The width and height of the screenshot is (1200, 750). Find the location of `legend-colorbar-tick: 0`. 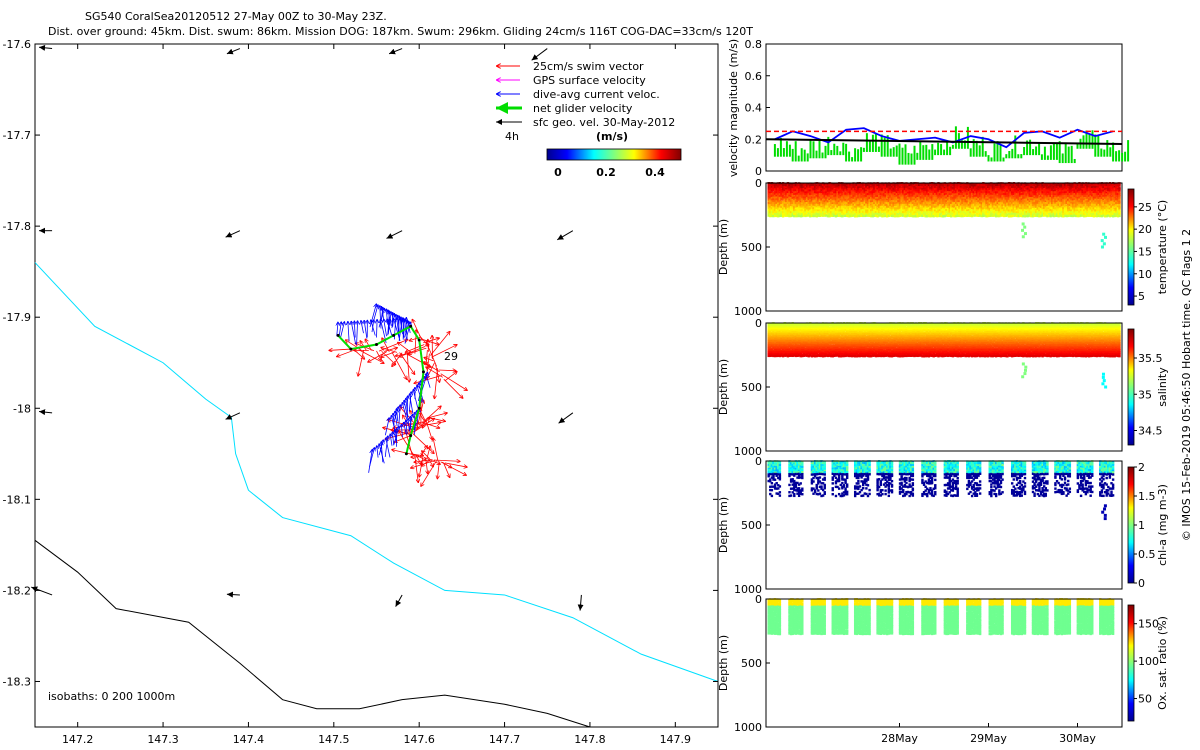

legend-colorbar-tick: 0 is located at coordinates (558, 172).